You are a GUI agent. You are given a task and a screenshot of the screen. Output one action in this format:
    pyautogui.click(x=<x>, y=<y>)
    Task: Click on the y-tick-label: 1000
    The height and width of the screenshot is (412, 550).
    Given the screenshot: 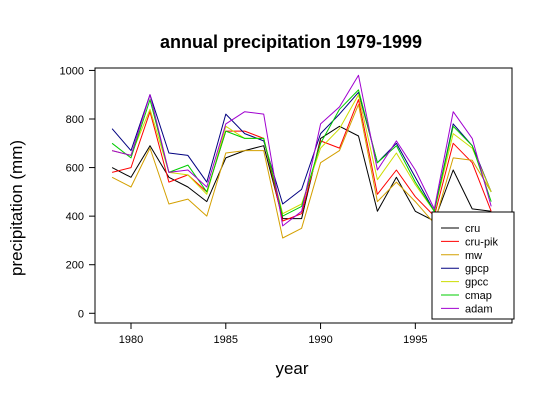 What is the action you would take?
    pyautogui.click(x=72, y=71)
    